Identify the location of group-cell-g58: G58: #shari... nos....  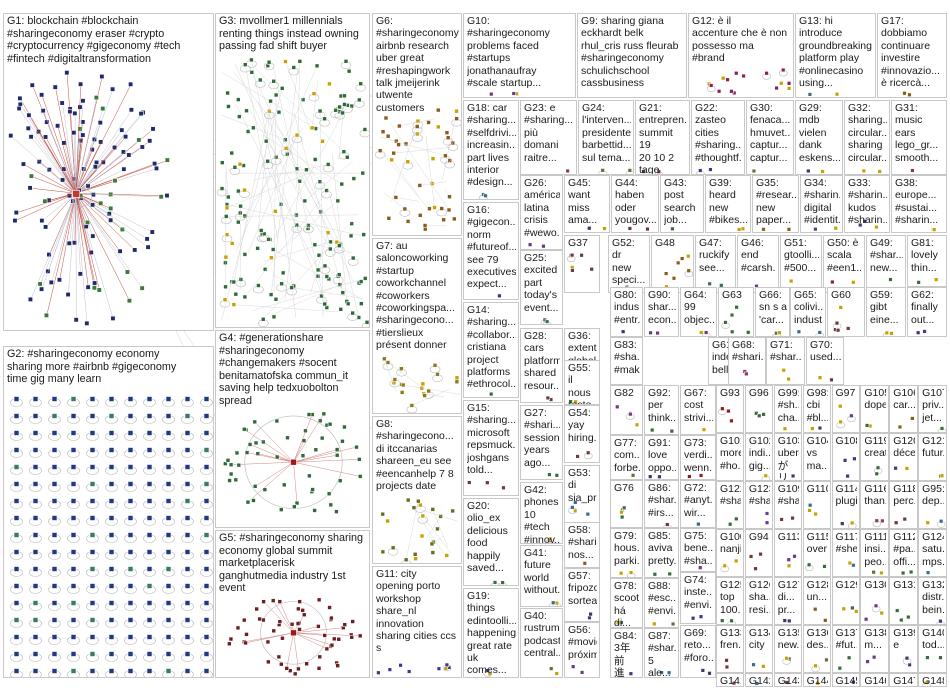
(582, 545).